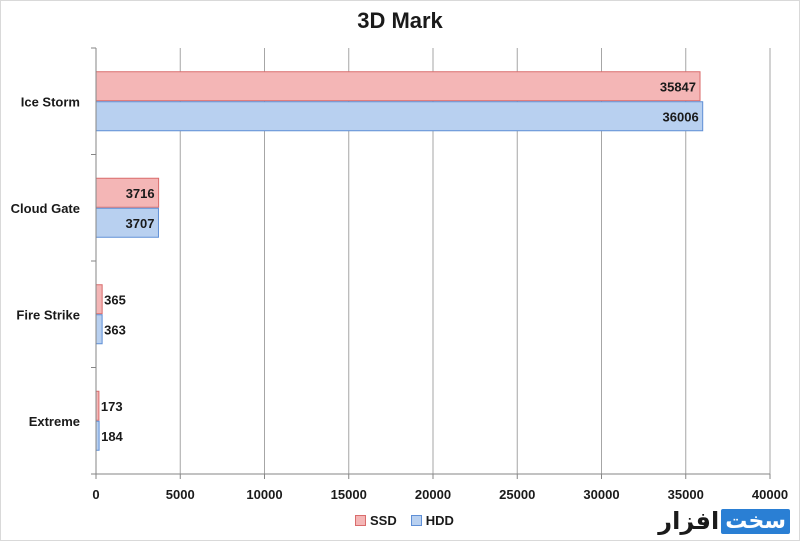 Image resolution: width=800 pixels, height=541 pixels. I want to click on x-tick-label: 0, so click(95, 494).